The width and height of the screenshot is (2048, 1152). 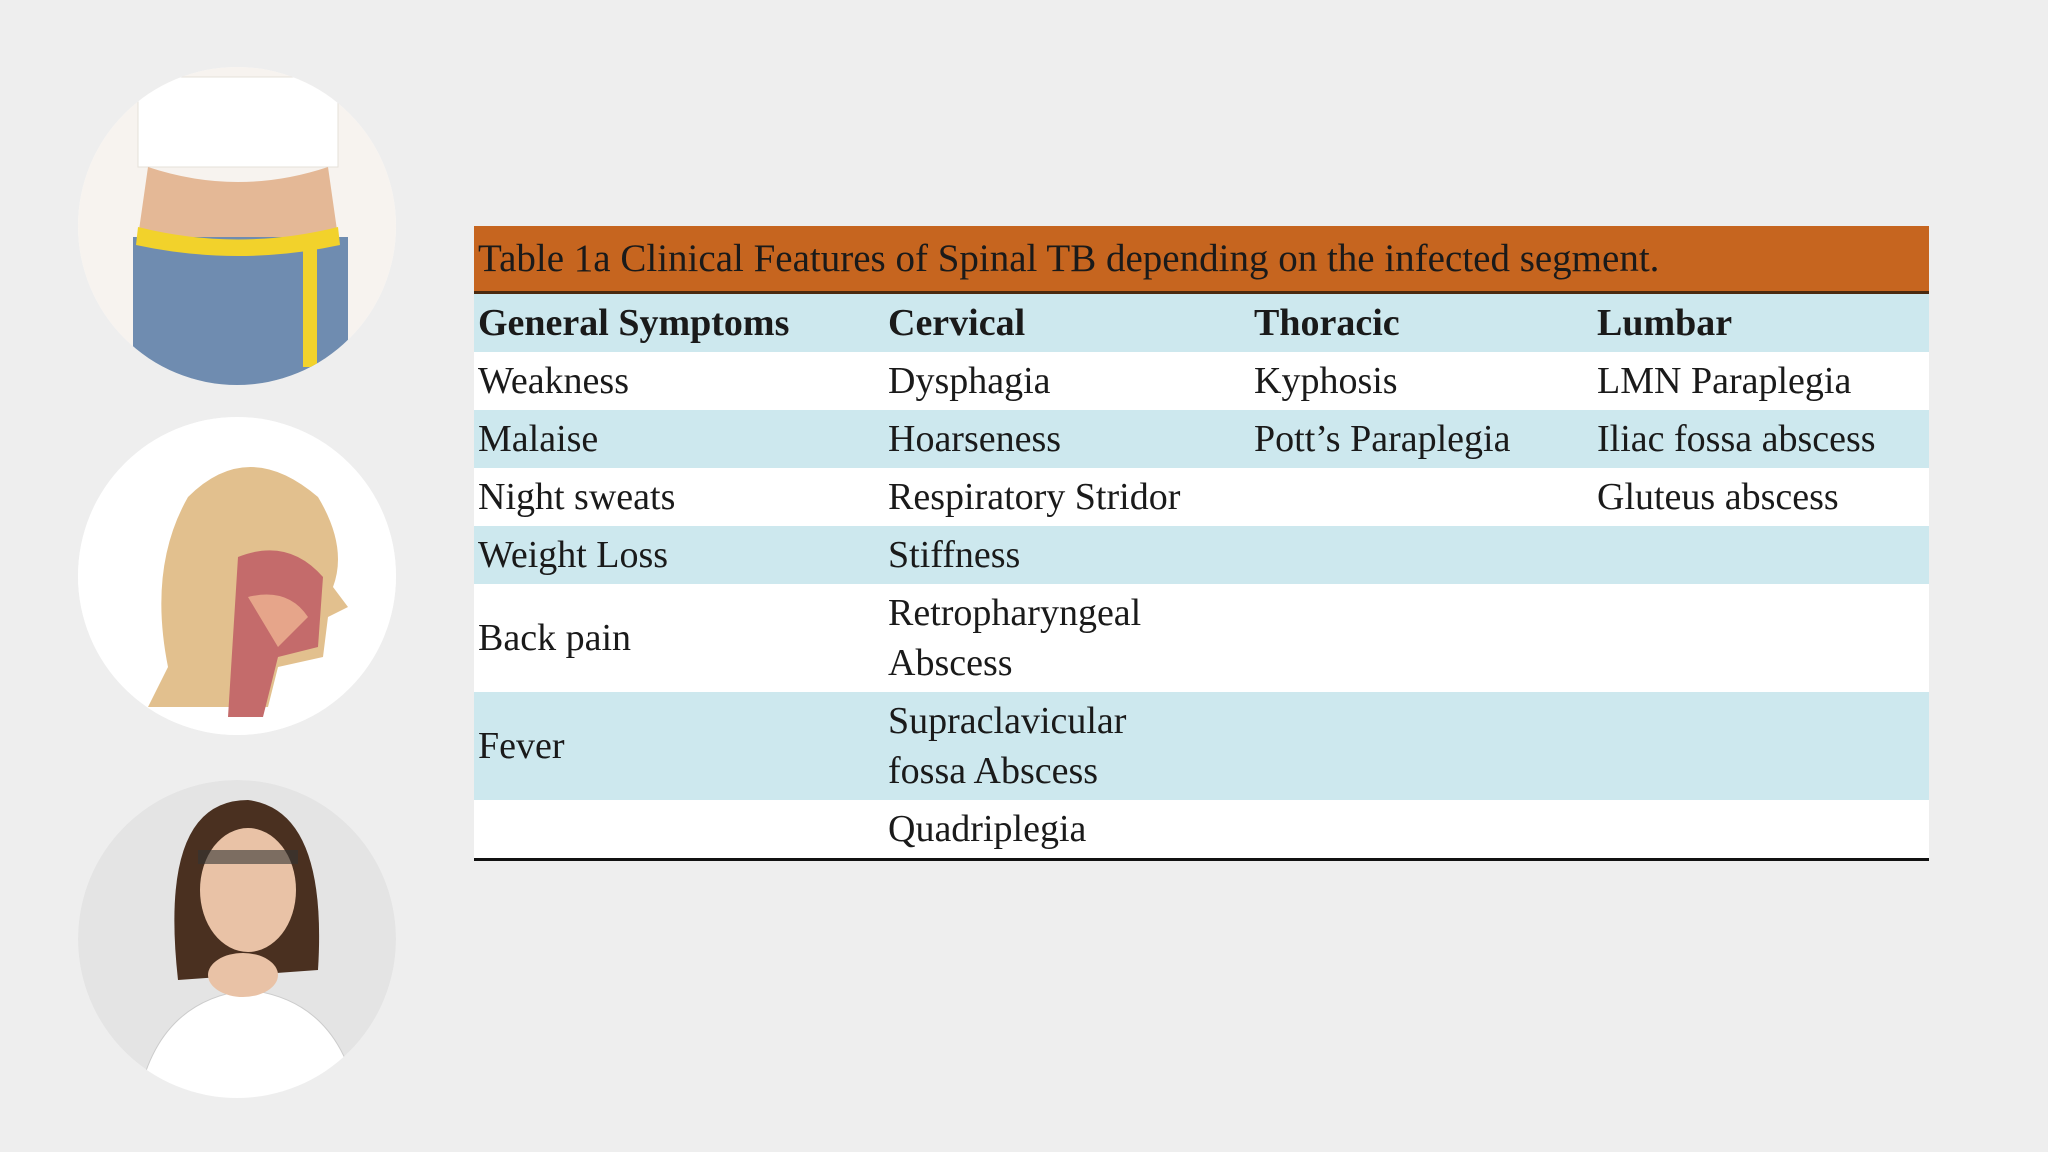 I want to click on table-cell: Dysphagia, so click(x=969, y=381).